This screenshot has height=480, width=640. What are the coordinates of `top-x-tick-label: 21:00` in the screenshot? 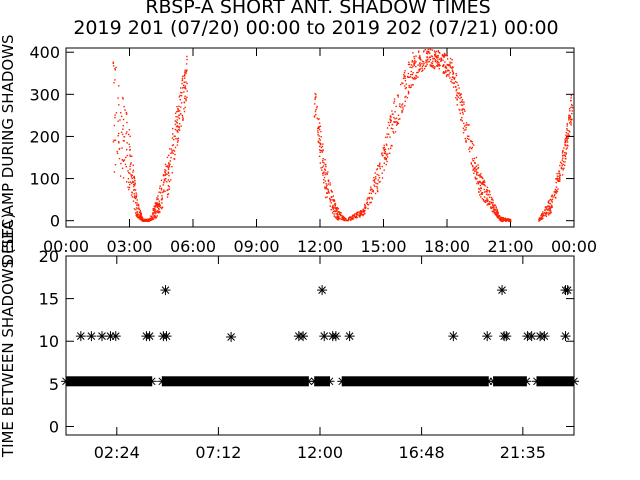 It's located at (510, 246).